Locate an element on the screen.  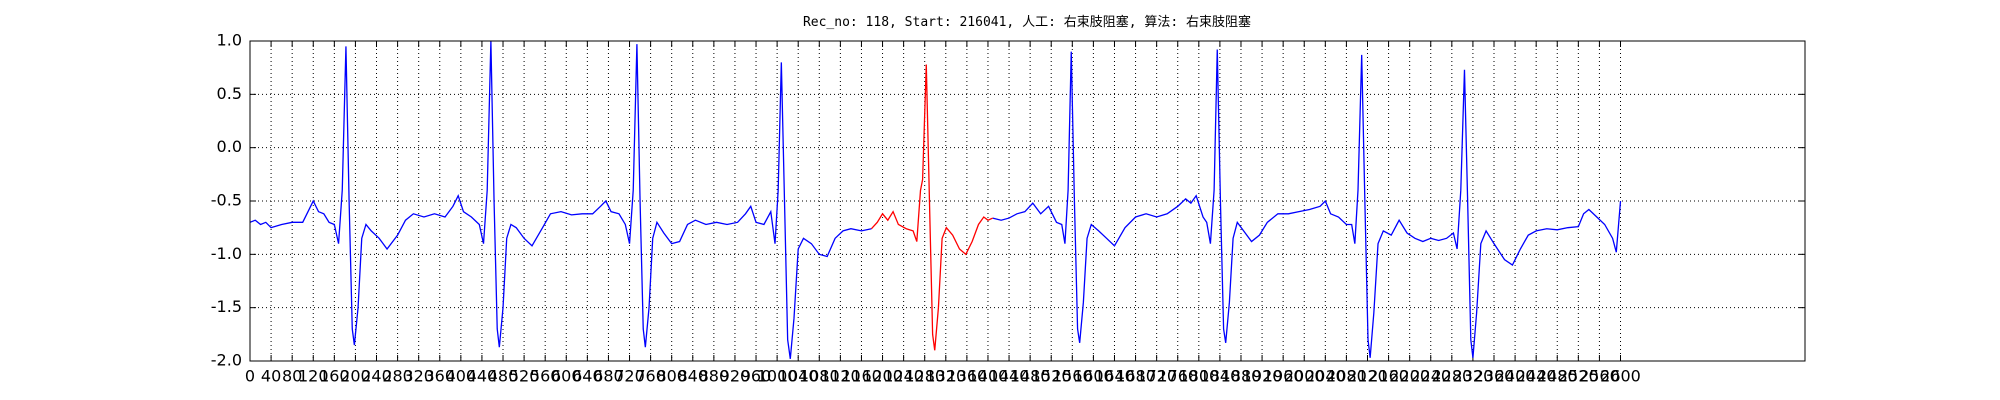
x-tick-label: 120 is located at coordinates (313, 376).